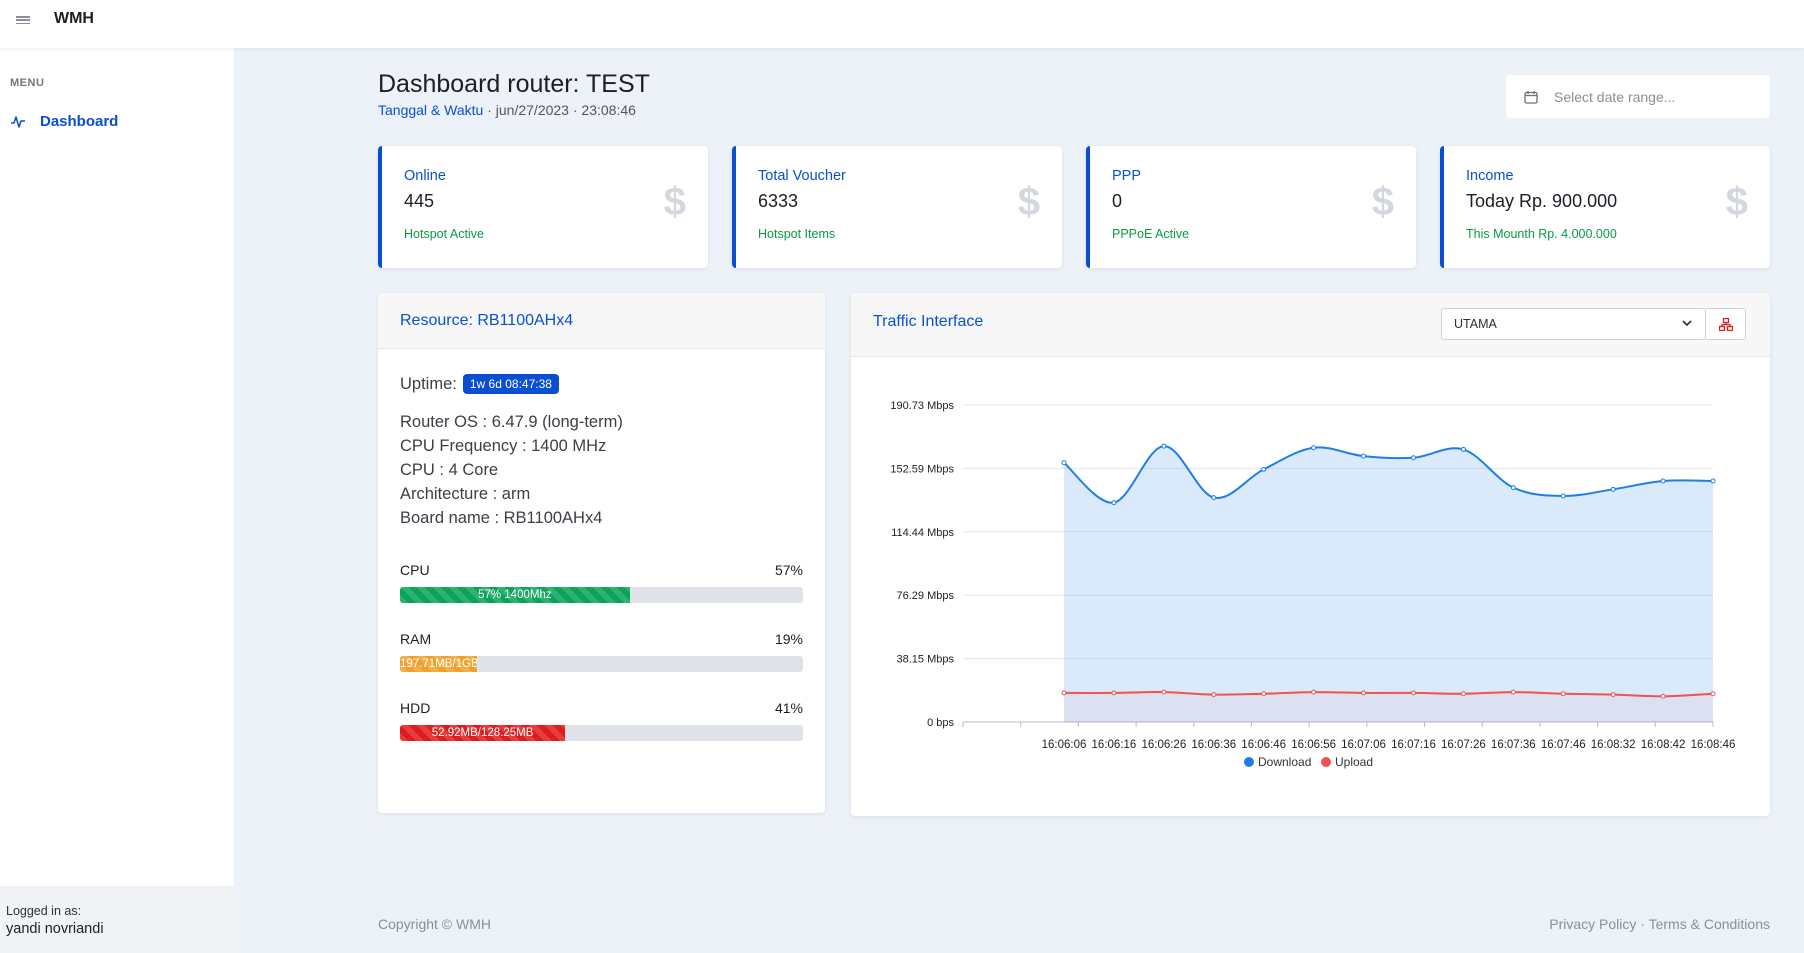 Image resolution: width=1804 pixels, height=953 pixels. Describe the element at coordinates (117, 919) in the screenshot. I see `logged-in-panel: Logged in as: yandi novriandi` at that location.